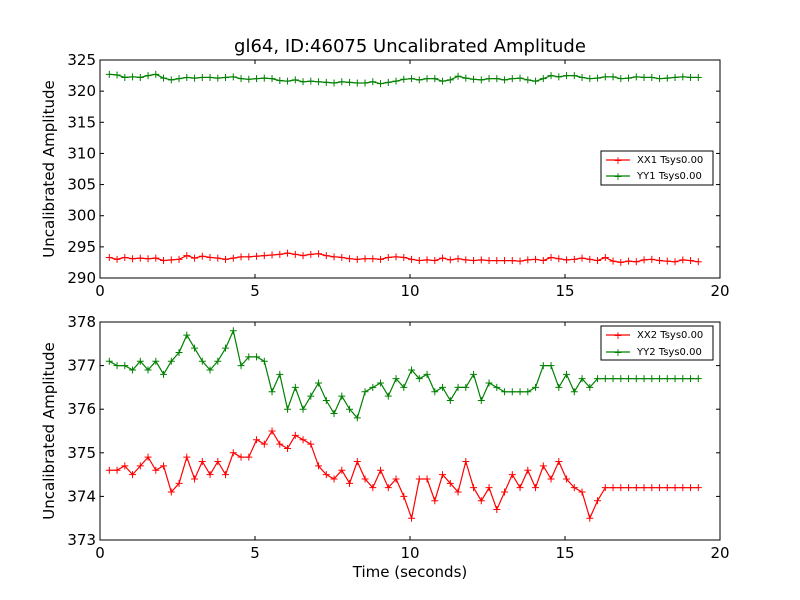 This screenshot has width=800, height=600. I want to click on bottom-legend-plus-xx2: +, so click(617, 335).